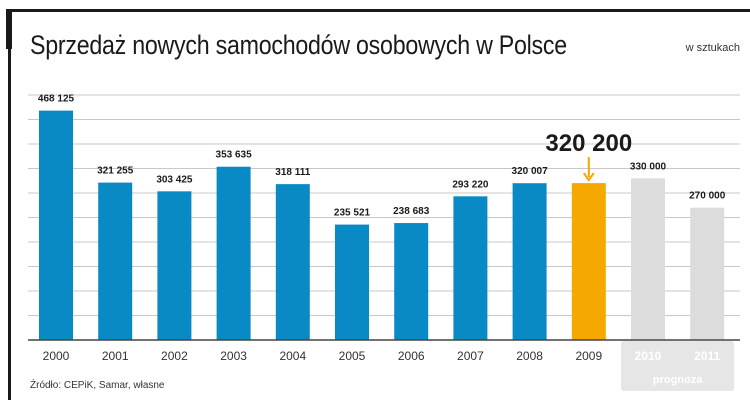 The width and height of the screenshot is (750, 400). What do you see at coordinates (233, 356) in the screenshot?
I see `tick-label-2003: 2003` at bounding box center [233, 356].